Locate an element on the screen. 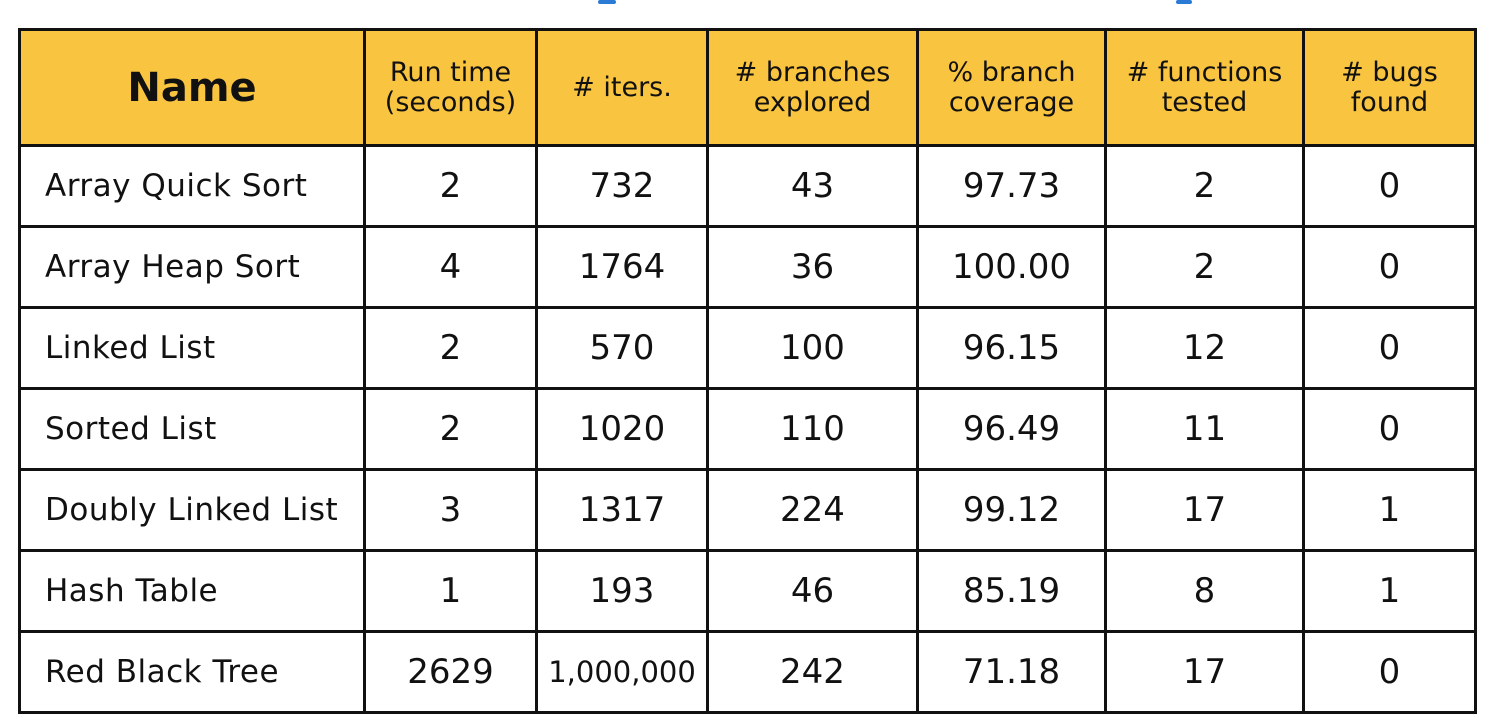 The width and height of the screenshot is (1489, 720). header-name: Name is located at coordinates (192, 87).